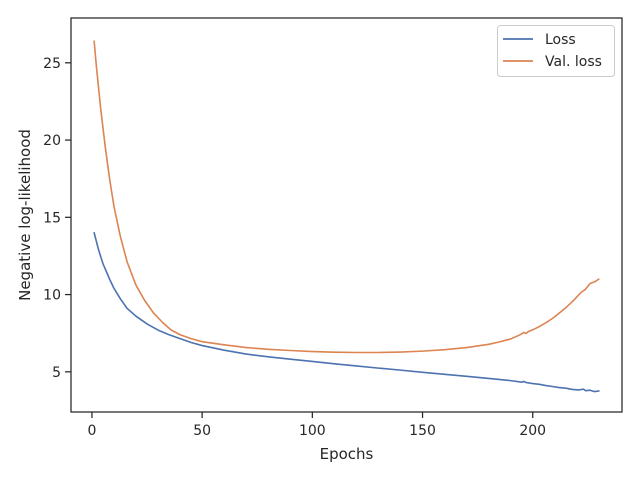 This screenshot has width=640, height=480. What do you see at coordinates (56, 373) in the screenshot?
I see `y-tick-label: 5` at bounding box center [56, 373].